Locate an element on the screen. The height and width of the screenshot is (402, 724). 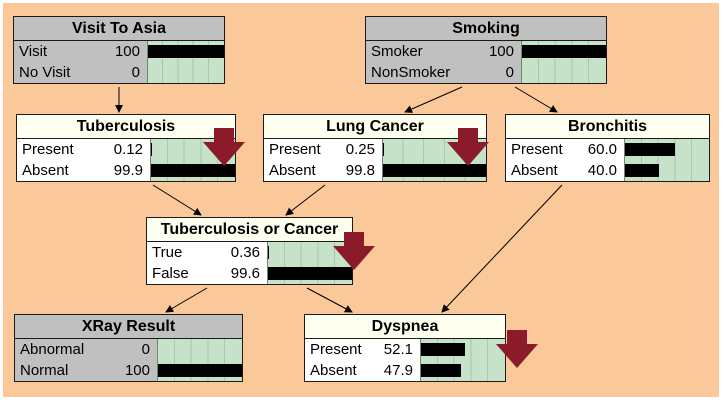
edge-tuberculosis-or-cancer-to-dyspnea is located at coordinates (329, 300).